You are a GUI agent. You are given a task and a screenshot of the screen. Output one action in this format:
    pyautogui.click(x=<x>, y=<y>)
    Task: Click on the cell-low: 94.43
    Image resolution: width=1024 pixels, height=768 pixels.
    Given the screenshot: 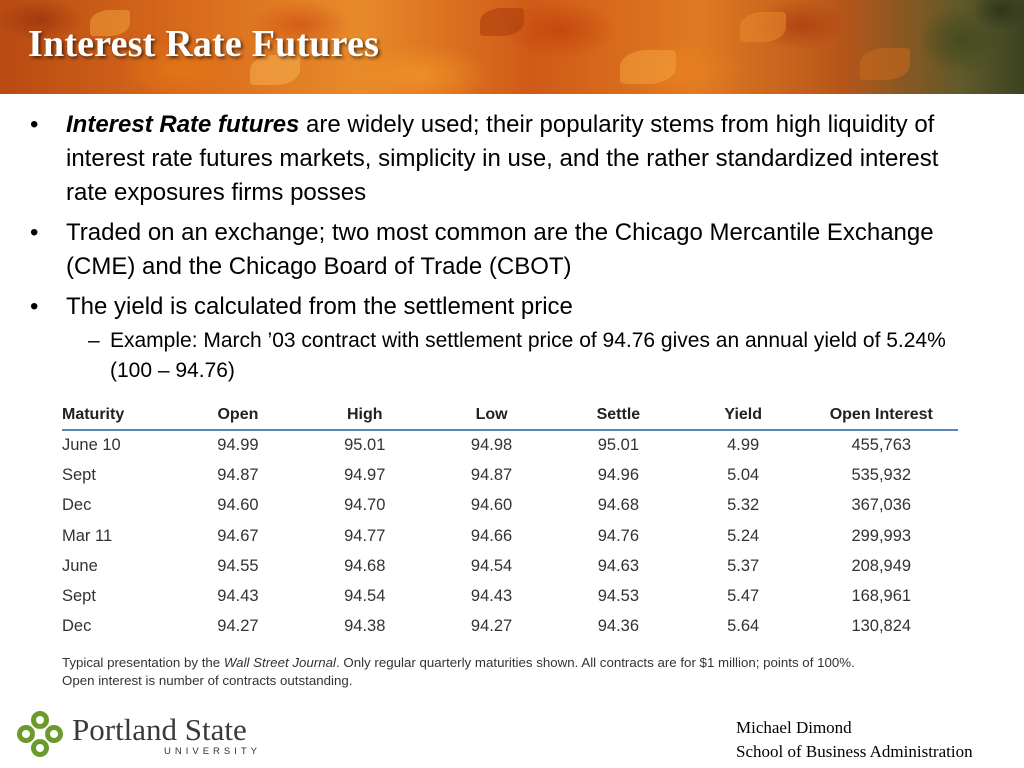 What is the action you would take?
    pyautogui.click(x=491, y=596)
    